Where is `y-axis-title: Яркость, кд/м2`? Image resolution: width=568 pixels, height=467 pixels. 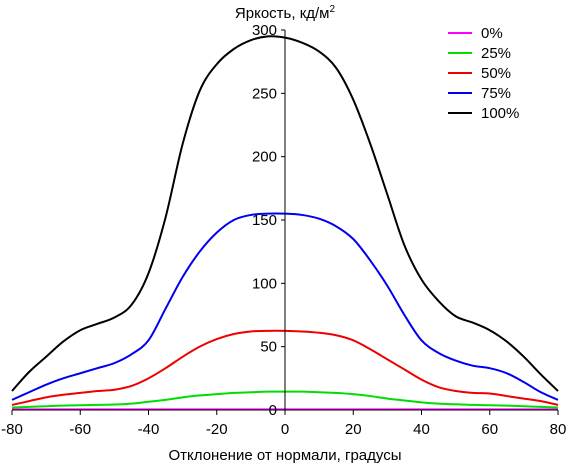 y-axis-title: Яркость, кд/м2 is located at coordinates (285, 13).